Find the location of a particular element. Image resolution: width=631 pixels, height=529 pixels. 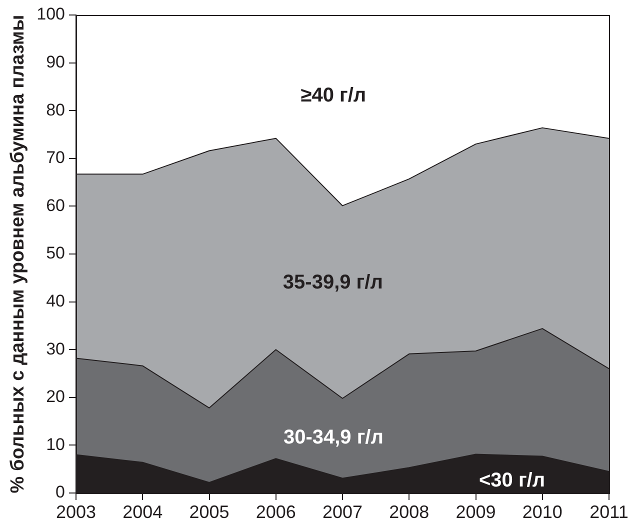

x-tick-label: 2003 is located at coordinates (76, 512).